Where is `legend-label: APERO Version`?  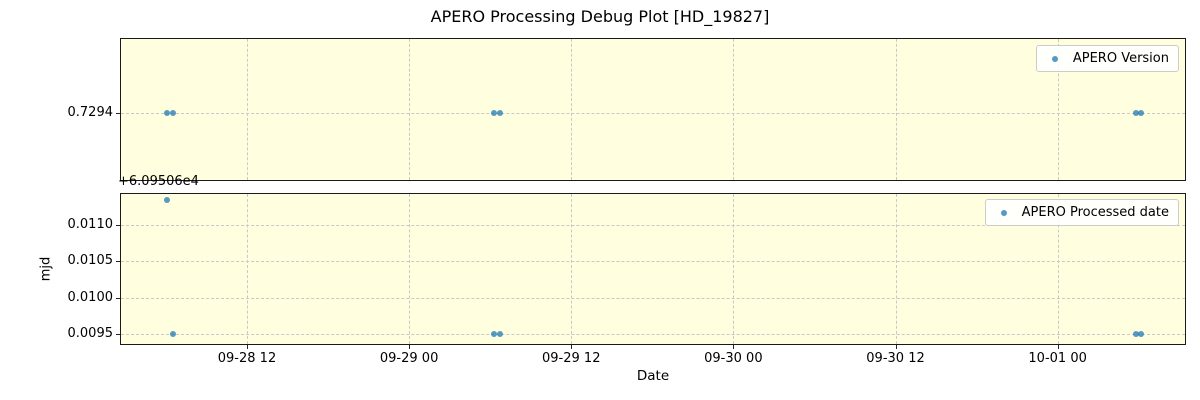
legend-label: APERO Version is located at coordinates (1120, 58).